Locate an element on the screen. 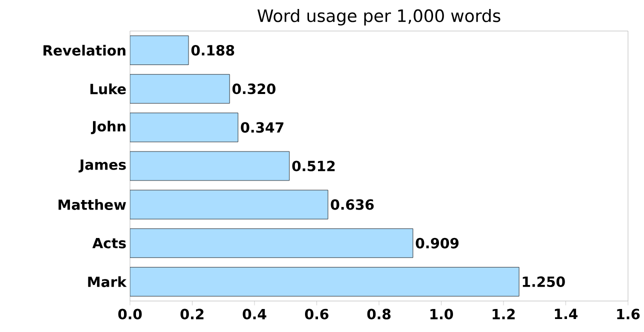 The image size is (644, 332). y-tick-label: Luke is located at coordinates (108, 88).